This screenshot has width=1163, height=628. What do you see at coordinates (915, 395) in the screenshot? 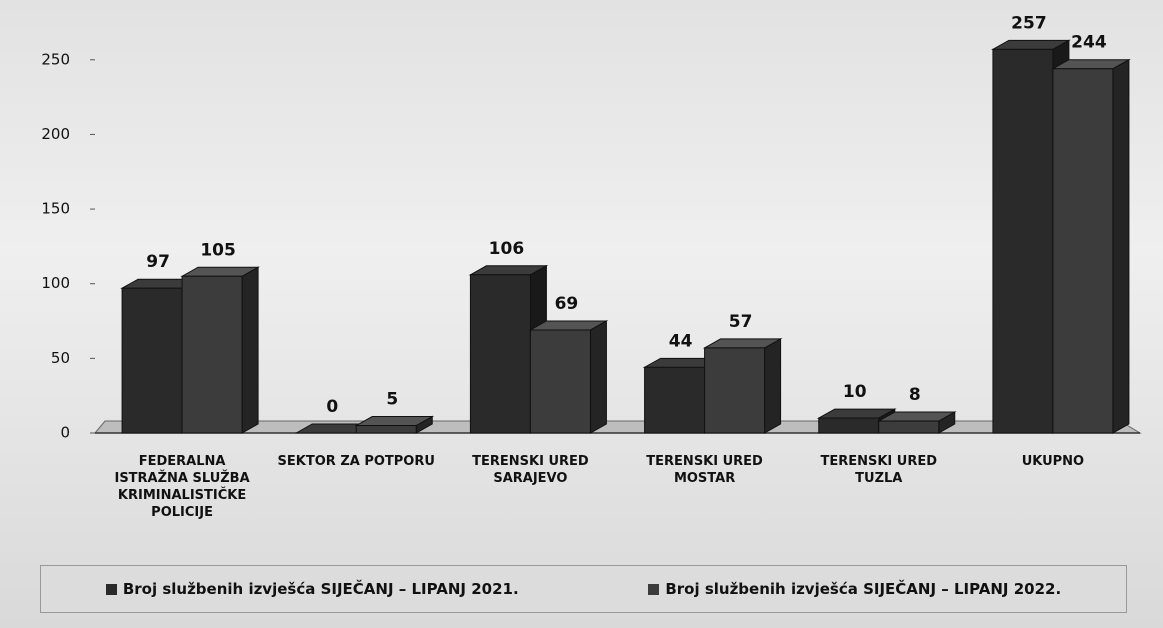
I see `data-label: 8` at bounding box center [915, 395].